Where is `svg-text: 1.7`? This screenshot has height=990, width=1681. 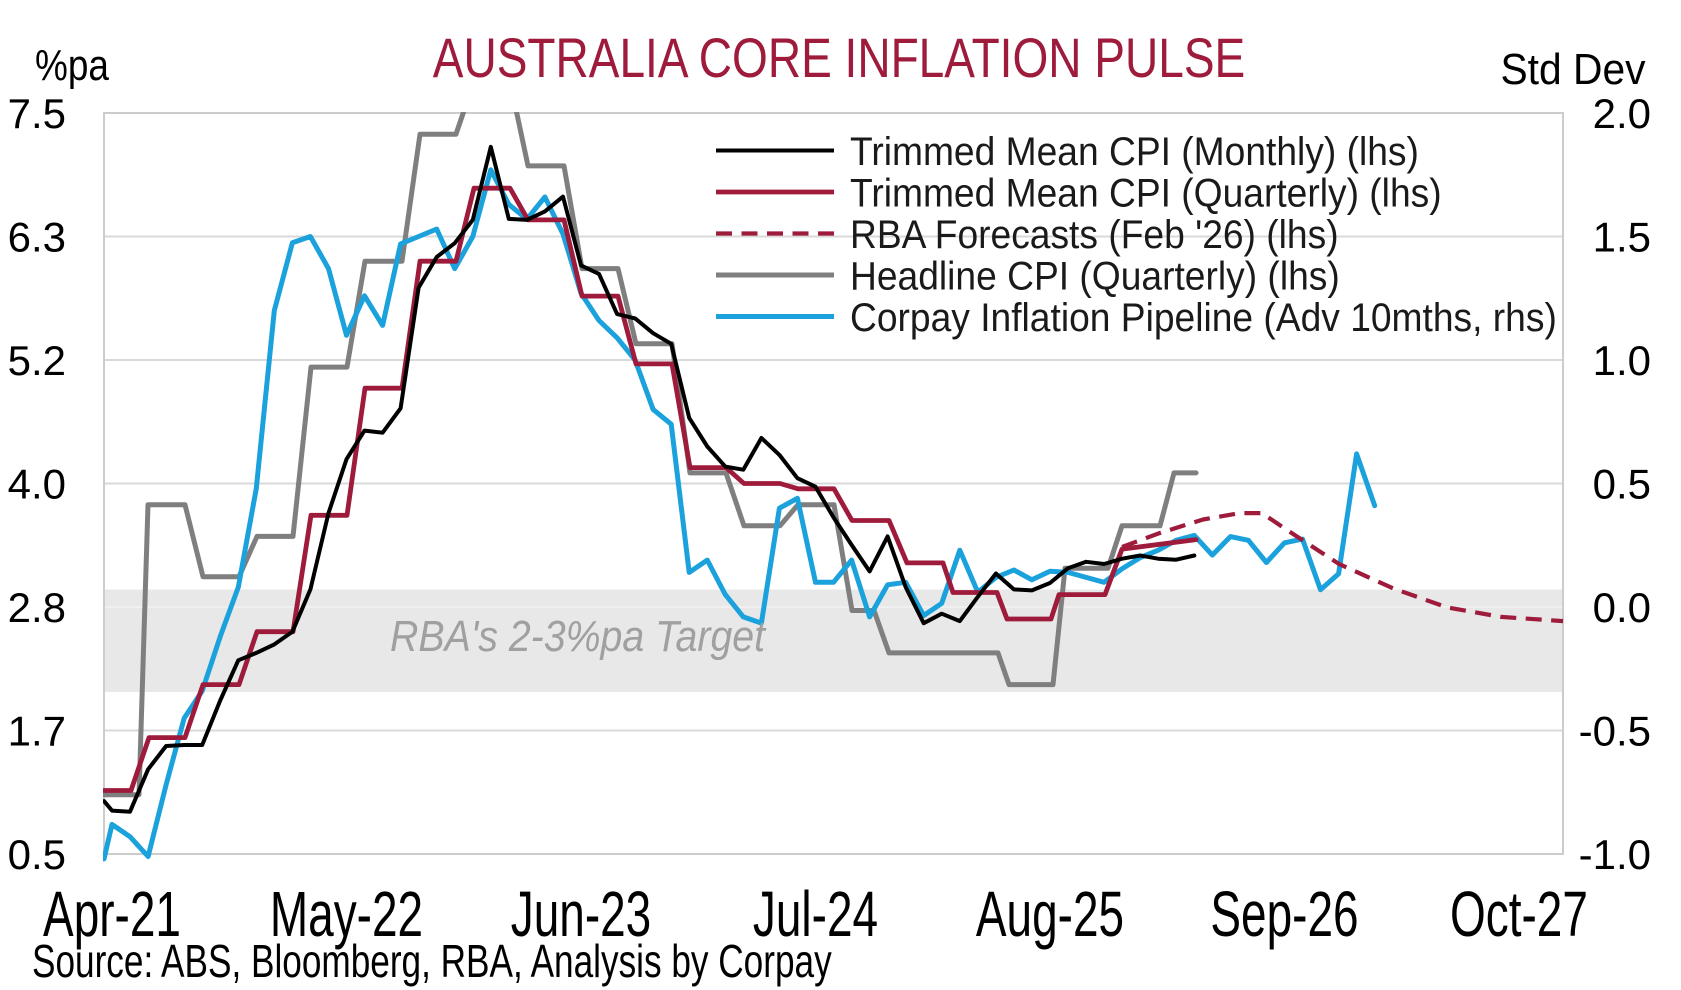 svg-text: 1.7 is located at coordinates (37, 731).